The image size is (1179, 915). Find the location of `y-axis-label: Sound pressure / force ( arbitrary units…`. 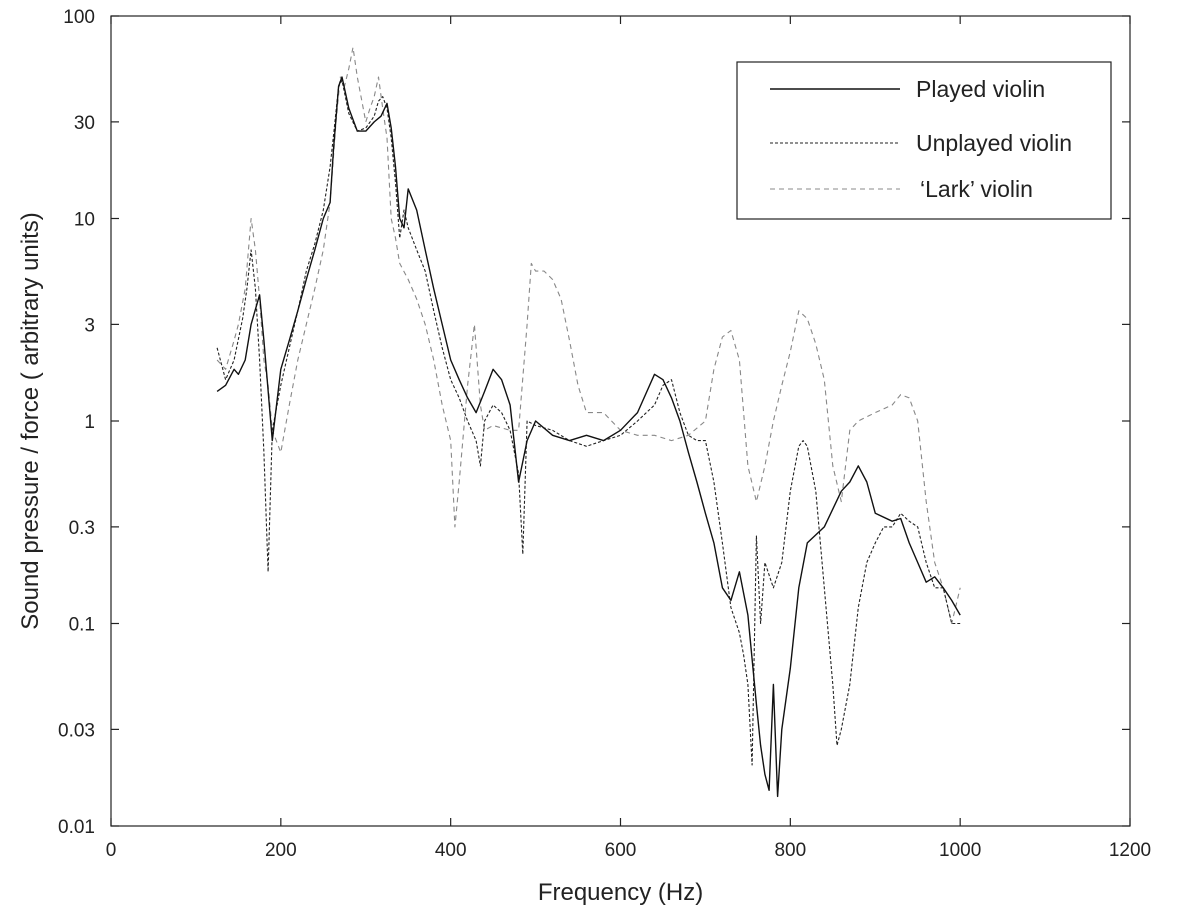

y-axis-label: Sound pressure / force ( arbitrary units… is located at coordinates (30, 421).